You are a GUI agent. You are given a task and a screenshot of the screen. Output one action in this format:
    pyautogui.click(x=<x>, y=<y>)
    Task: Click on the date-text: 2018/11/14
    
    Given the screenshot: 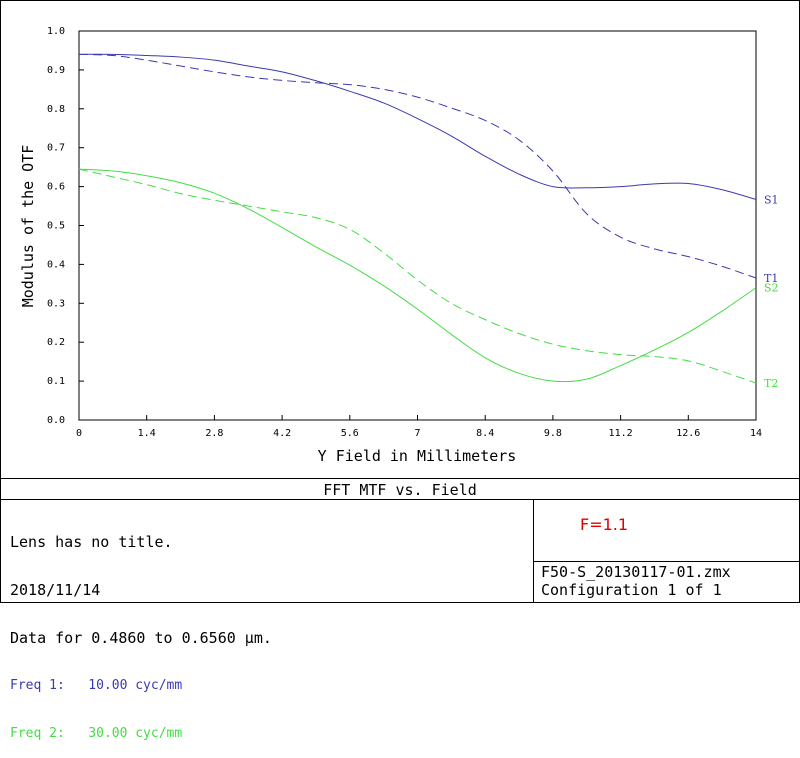 What is the action you would take?
    pyautogui.click(x=55, y=590)
    